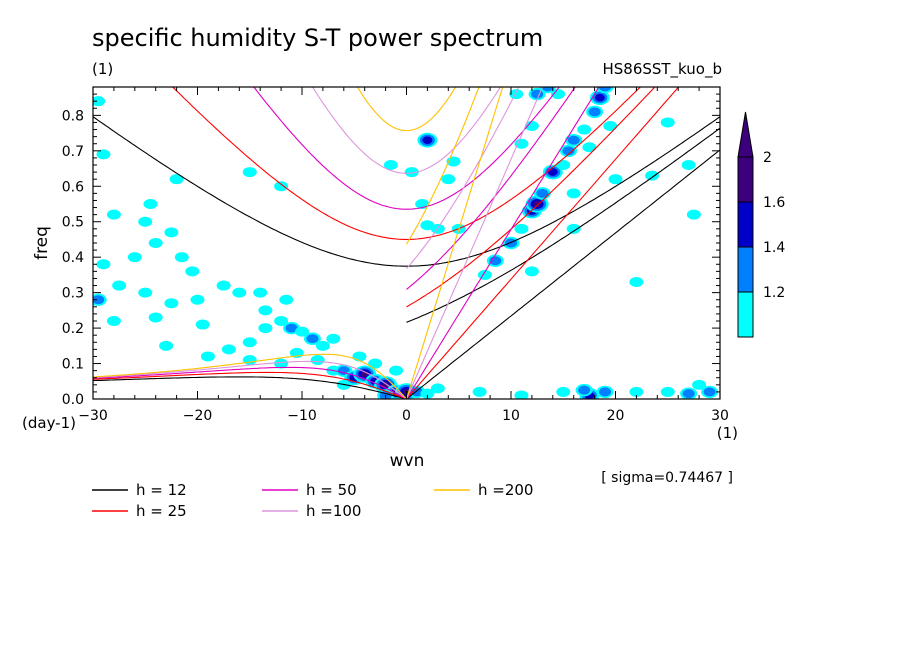  What do you see at coordinates (73, 258) in the screenshot?
I see `y-tick-label: 0.4` at bounding box center [73, 258].